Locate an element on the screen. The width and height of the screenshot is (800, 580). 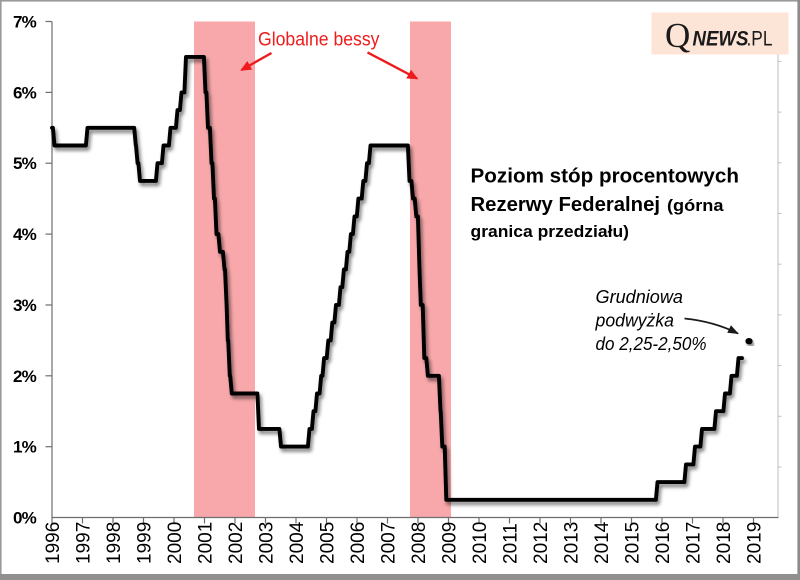
svg-text: 2011 is located at coordinates (510, 543).